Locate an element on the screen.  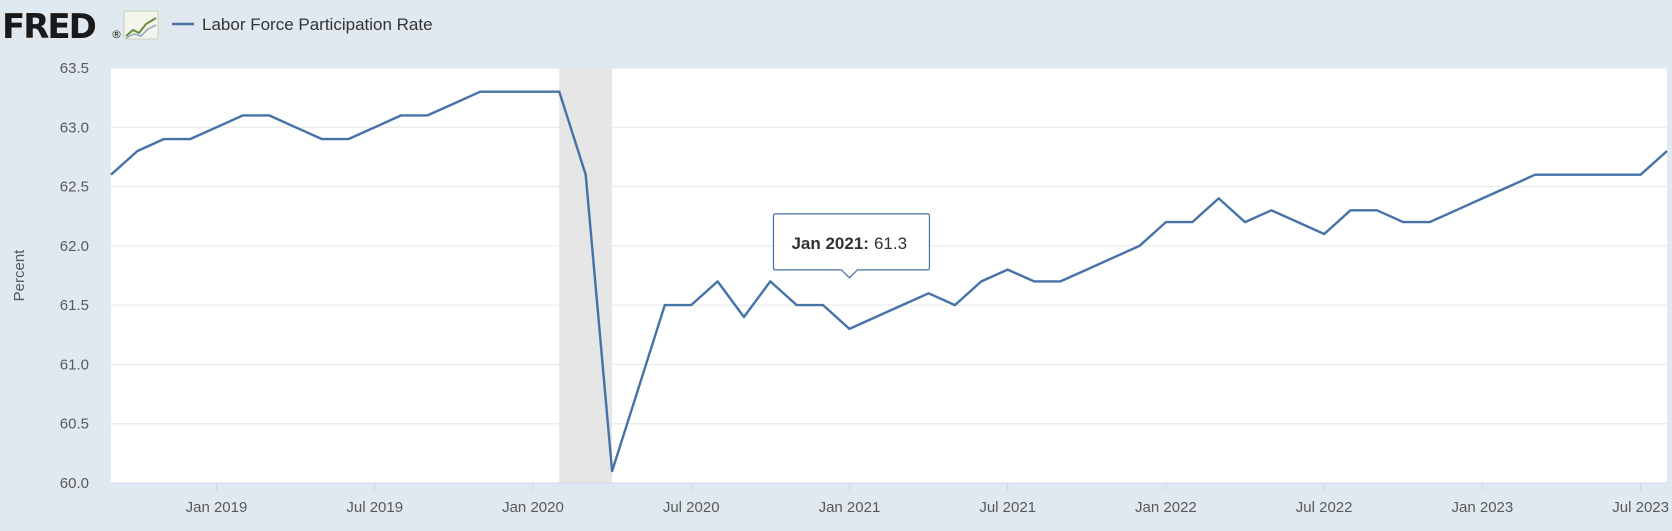
legend: Labor Force Participation Rate is located at coordinates (302, 24).